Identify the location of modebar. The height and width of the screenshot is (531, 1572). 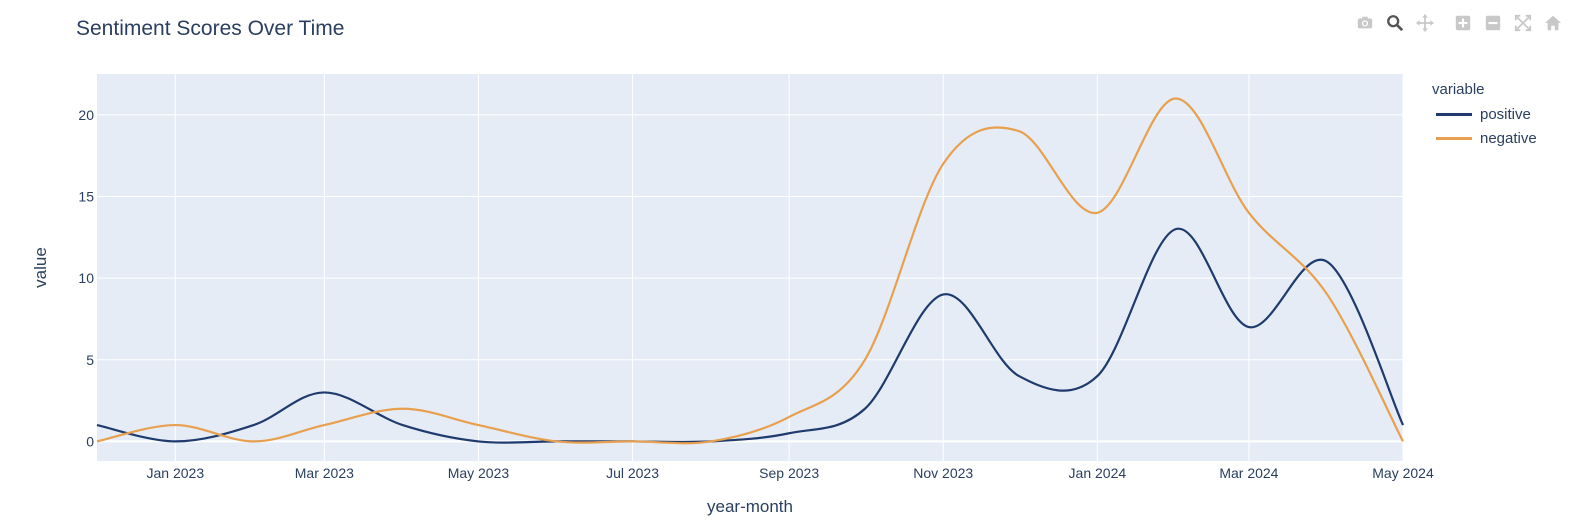
(1457, 23).